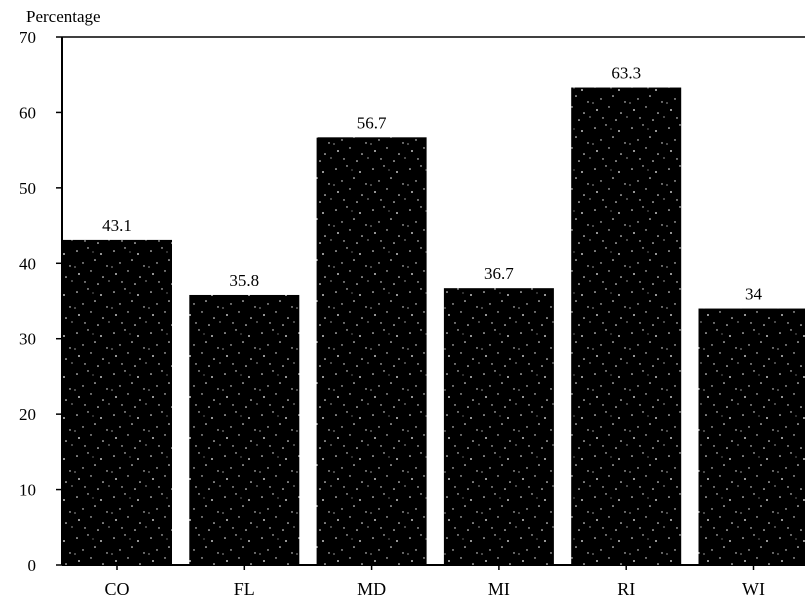  I want to click on bar-md, so click(372, 351).